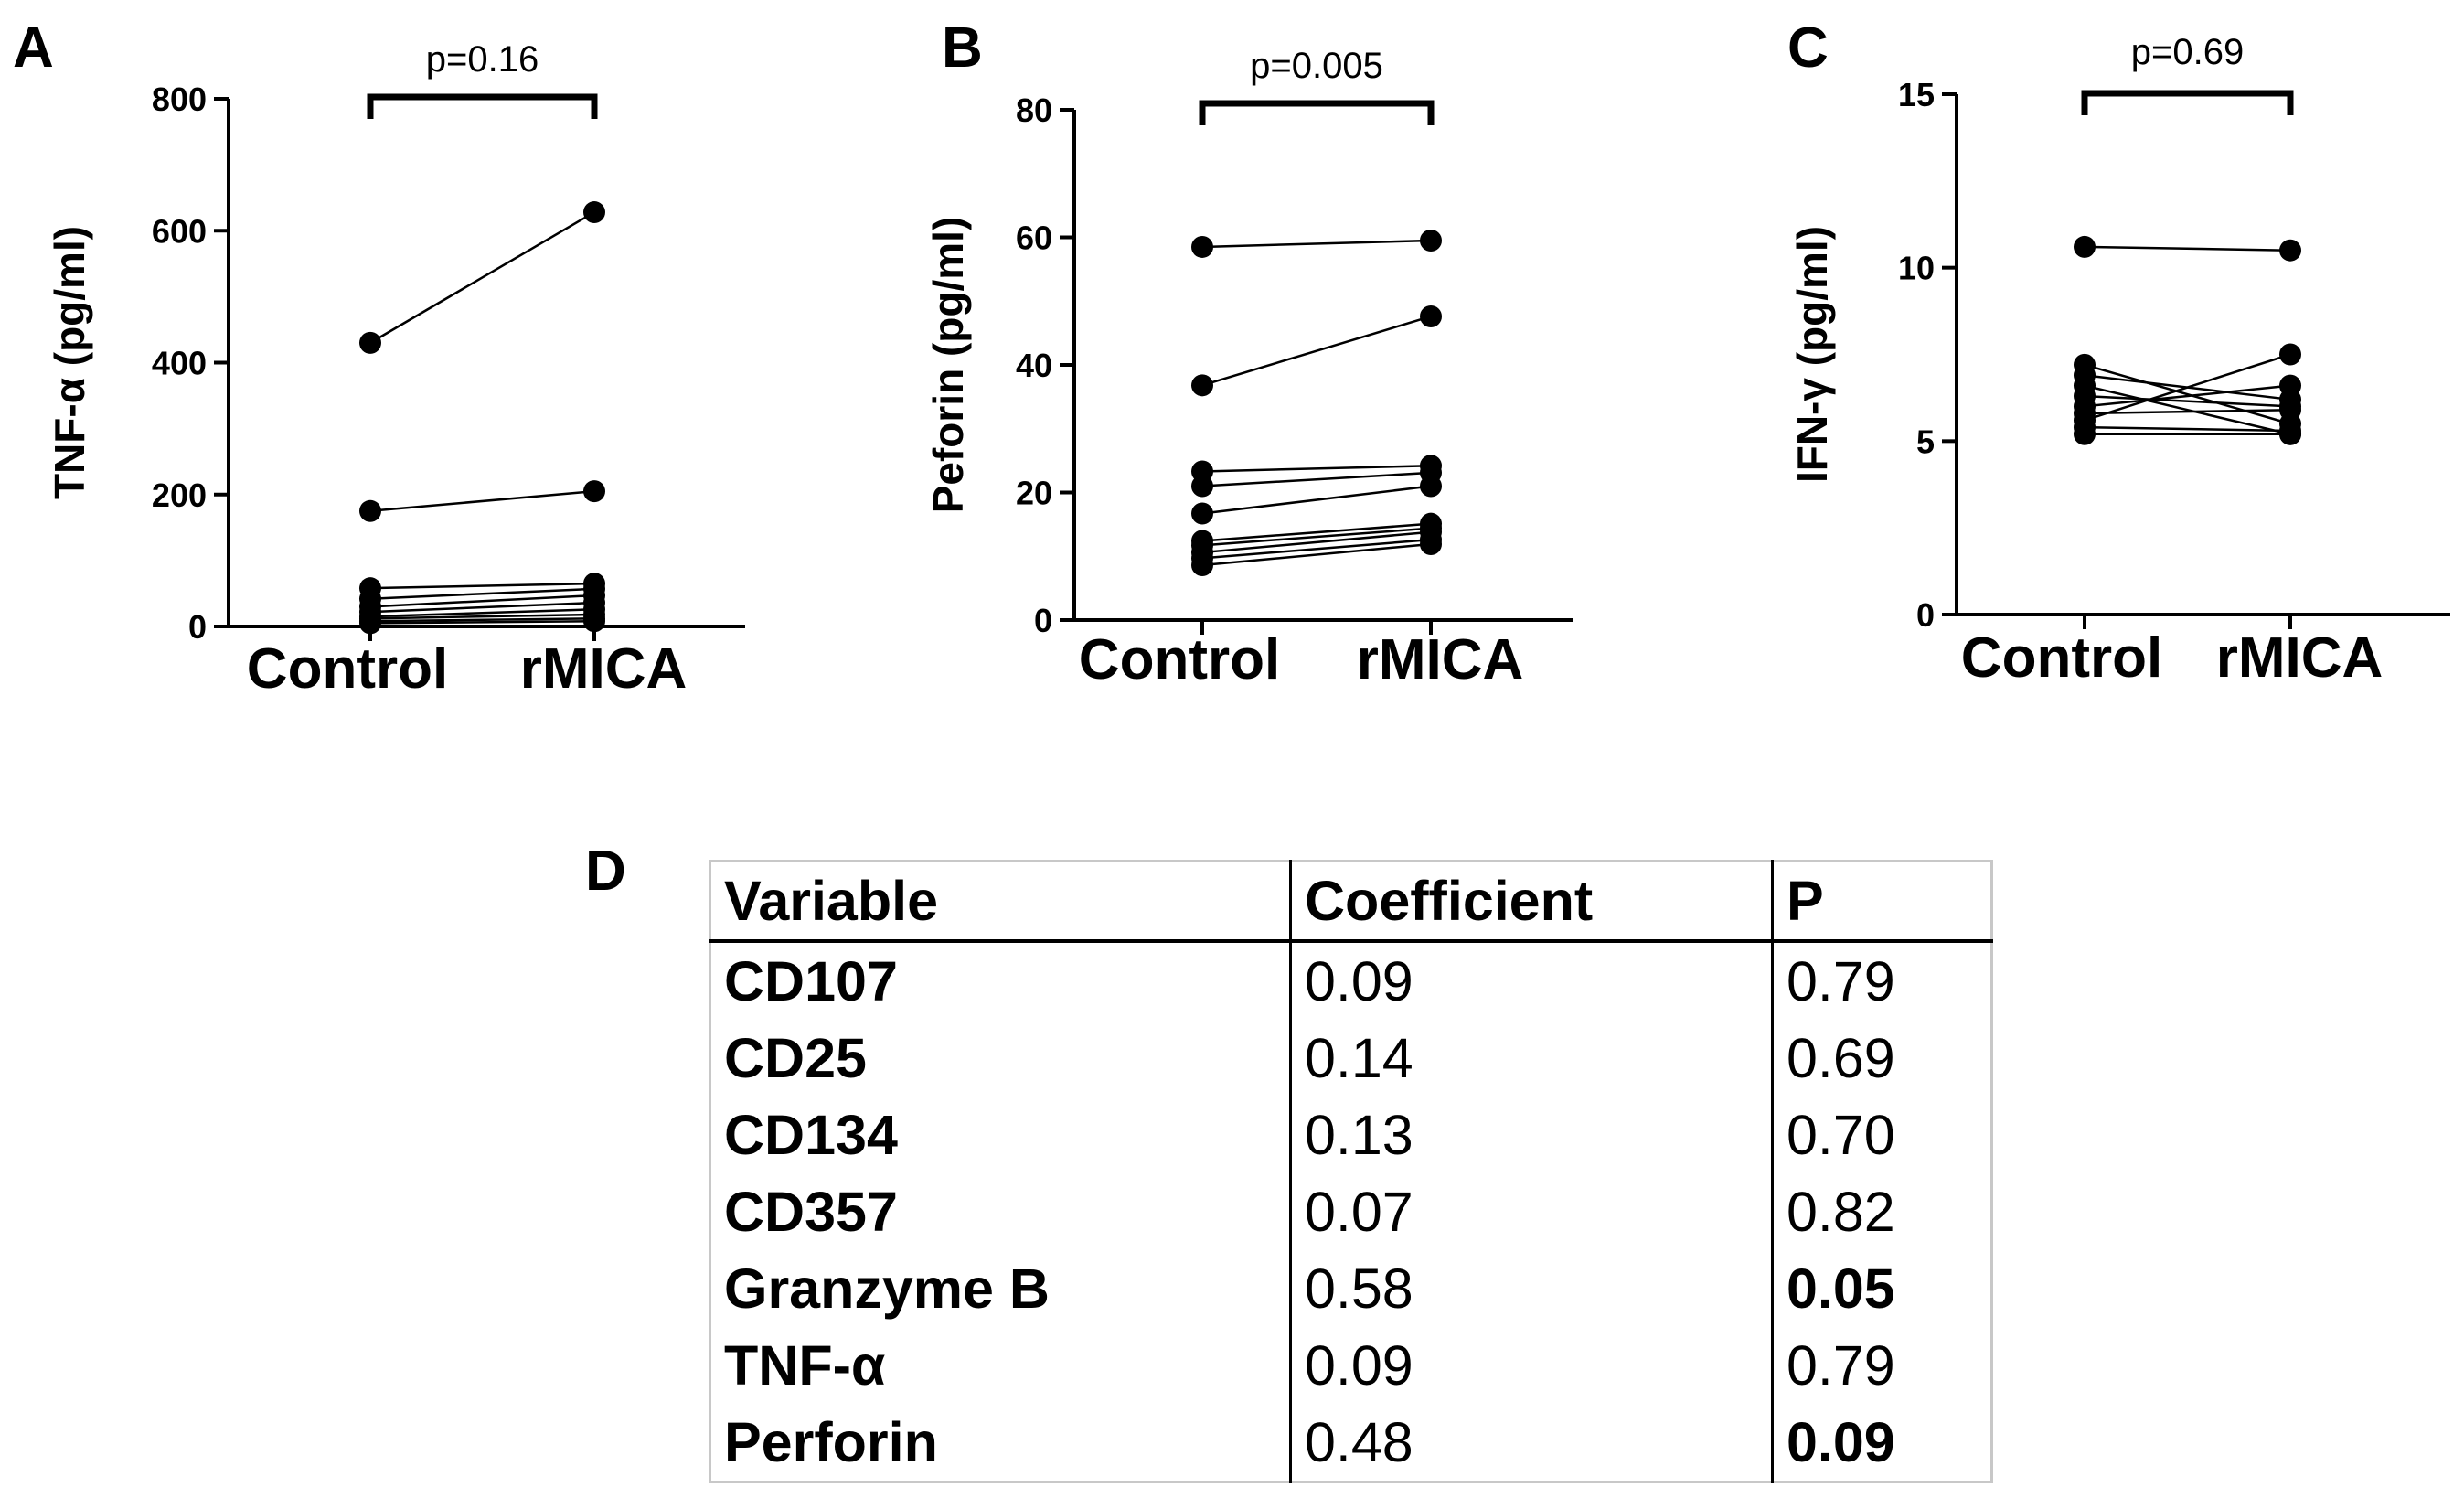 The image size is (2464, 1509). I want to click on cell-coefficient: 0.58, so click(1532, 1288).